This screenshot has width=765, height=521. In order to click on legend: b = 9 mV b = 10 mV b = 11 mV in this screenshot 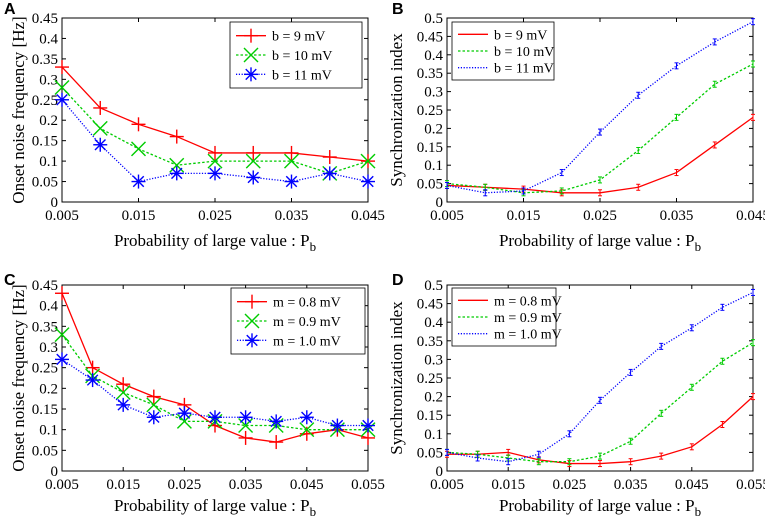, I will do `click(502, 51)`.